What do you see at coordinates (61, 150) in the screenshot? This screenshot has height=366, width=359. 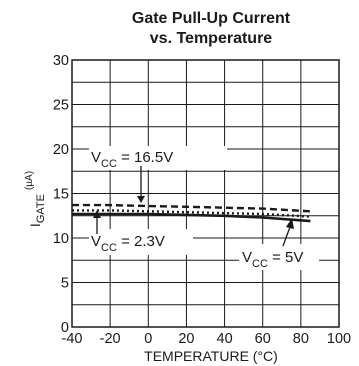 I see `y-tick-label: 20` at bounding box center [61, 150].